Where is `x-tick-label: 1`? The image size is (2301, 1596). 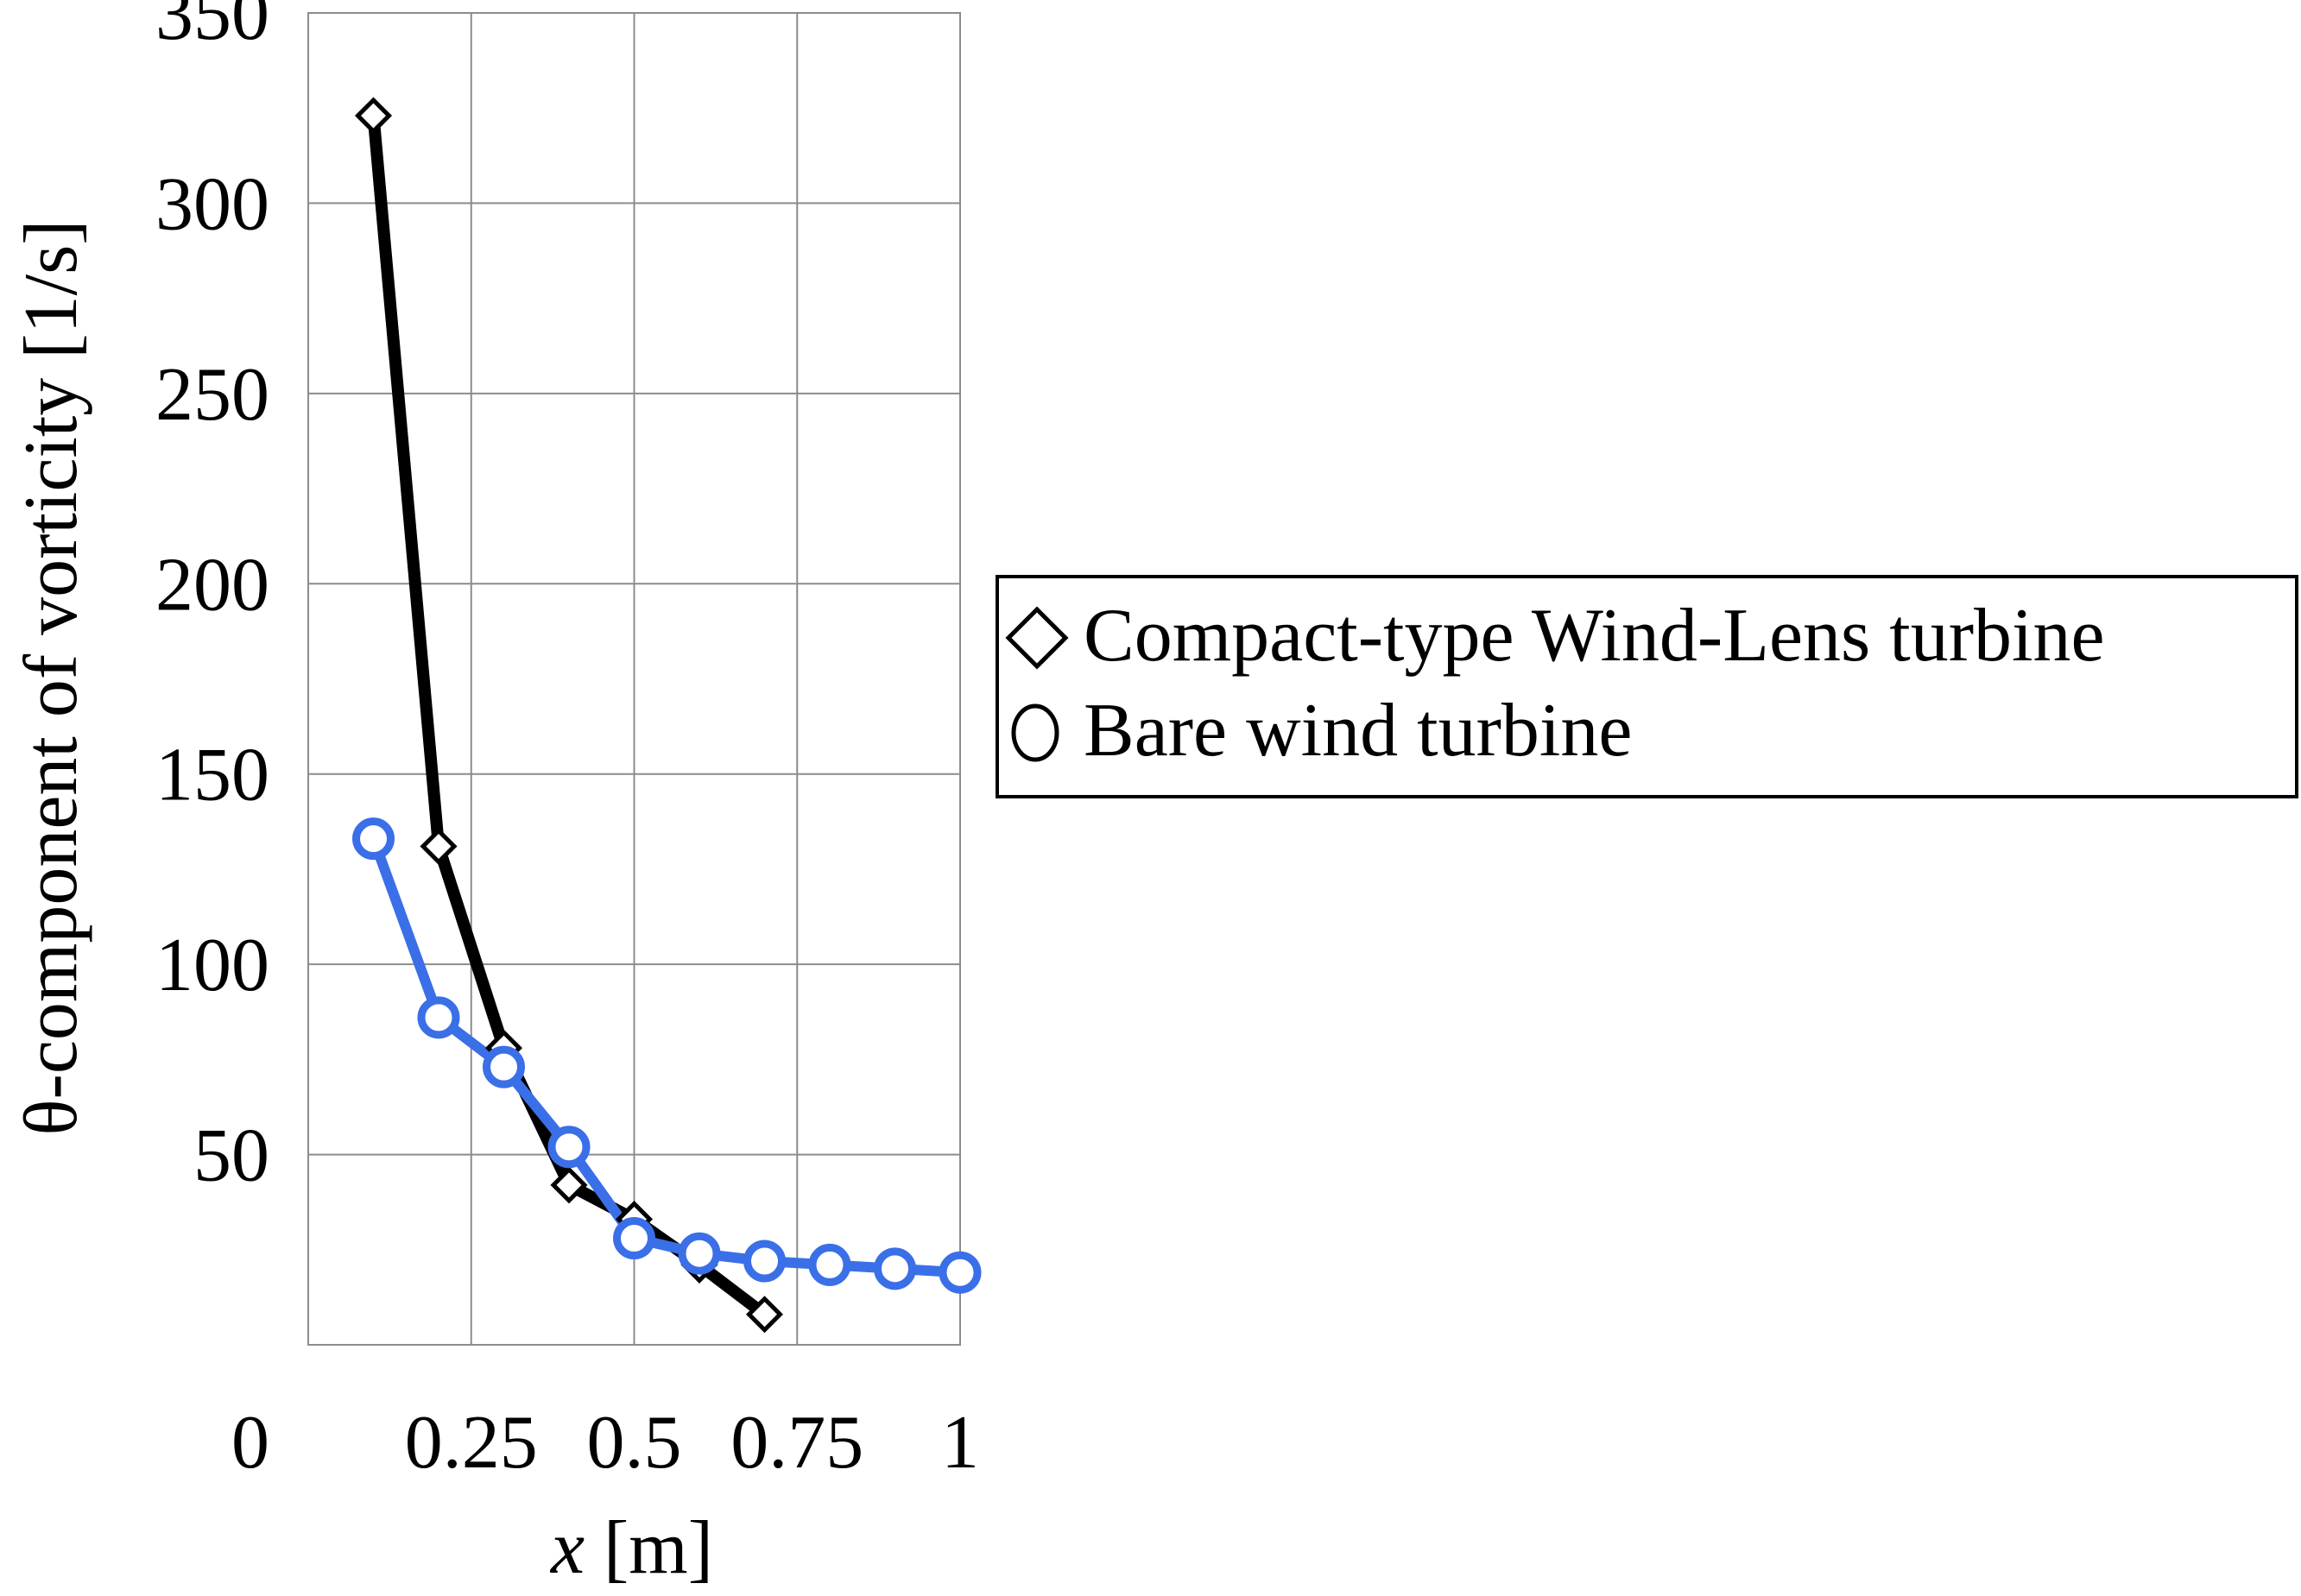 x-tick-label: 1 is located at coordinates (960, 1443).